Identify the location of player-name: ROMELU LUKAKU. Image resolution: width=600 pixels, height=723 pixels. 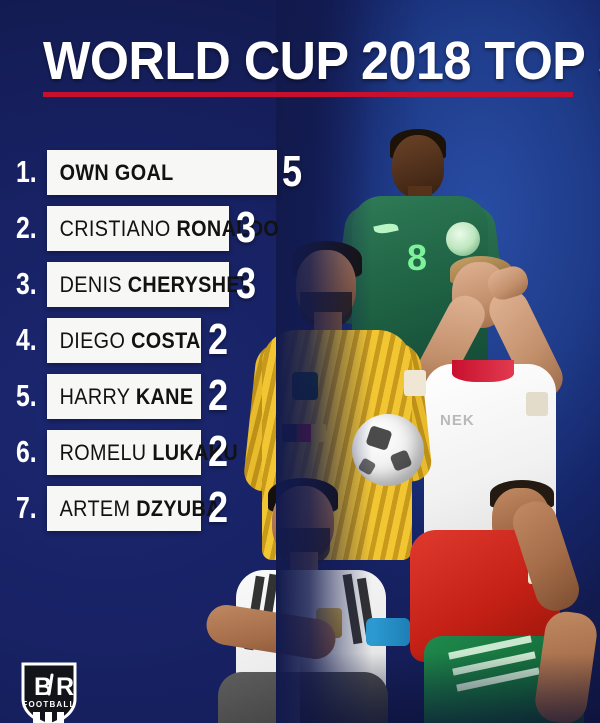
(143, 452).